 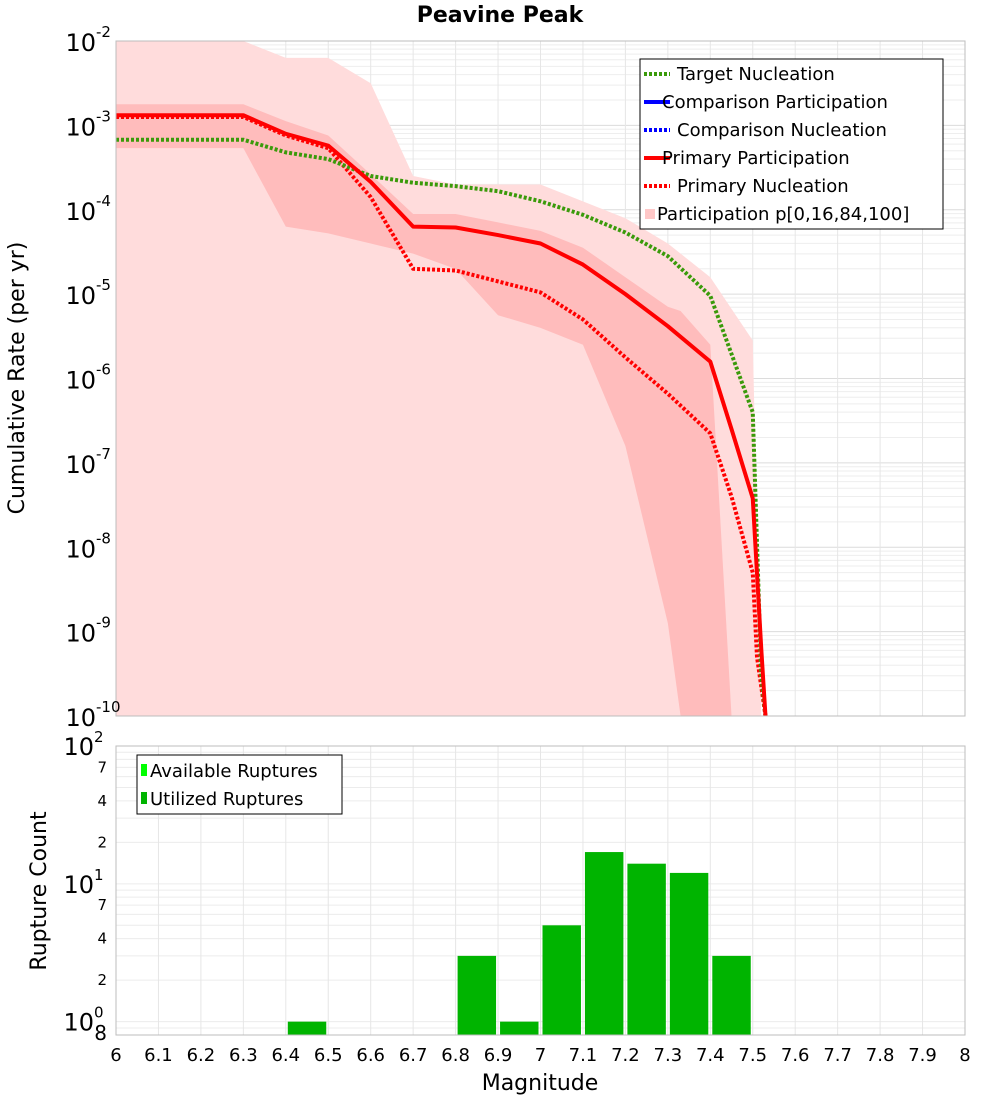 I want to click on magnitude-tick-label: 7.2, so click(x=625, y=1055).